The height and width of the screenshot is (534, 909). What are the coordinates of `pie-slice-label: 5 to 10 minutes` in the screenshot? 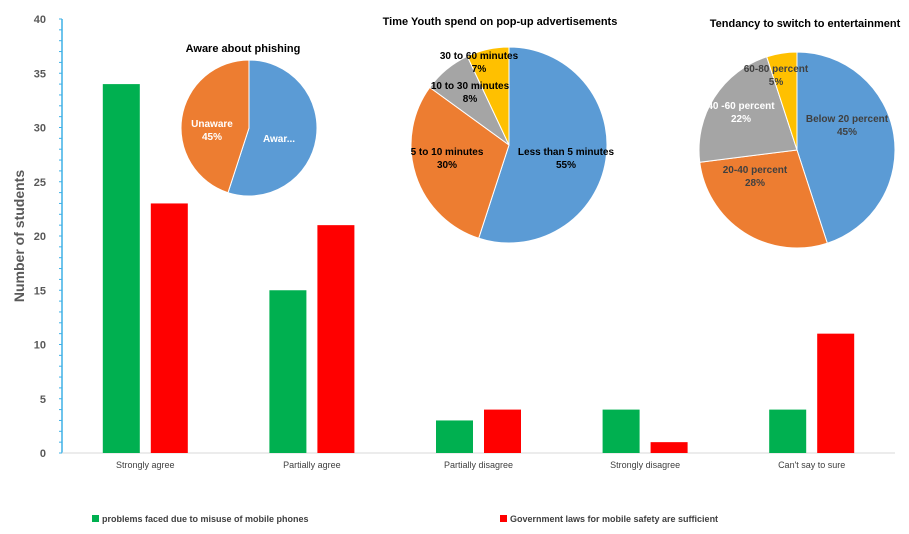 It's located at (447, 152).